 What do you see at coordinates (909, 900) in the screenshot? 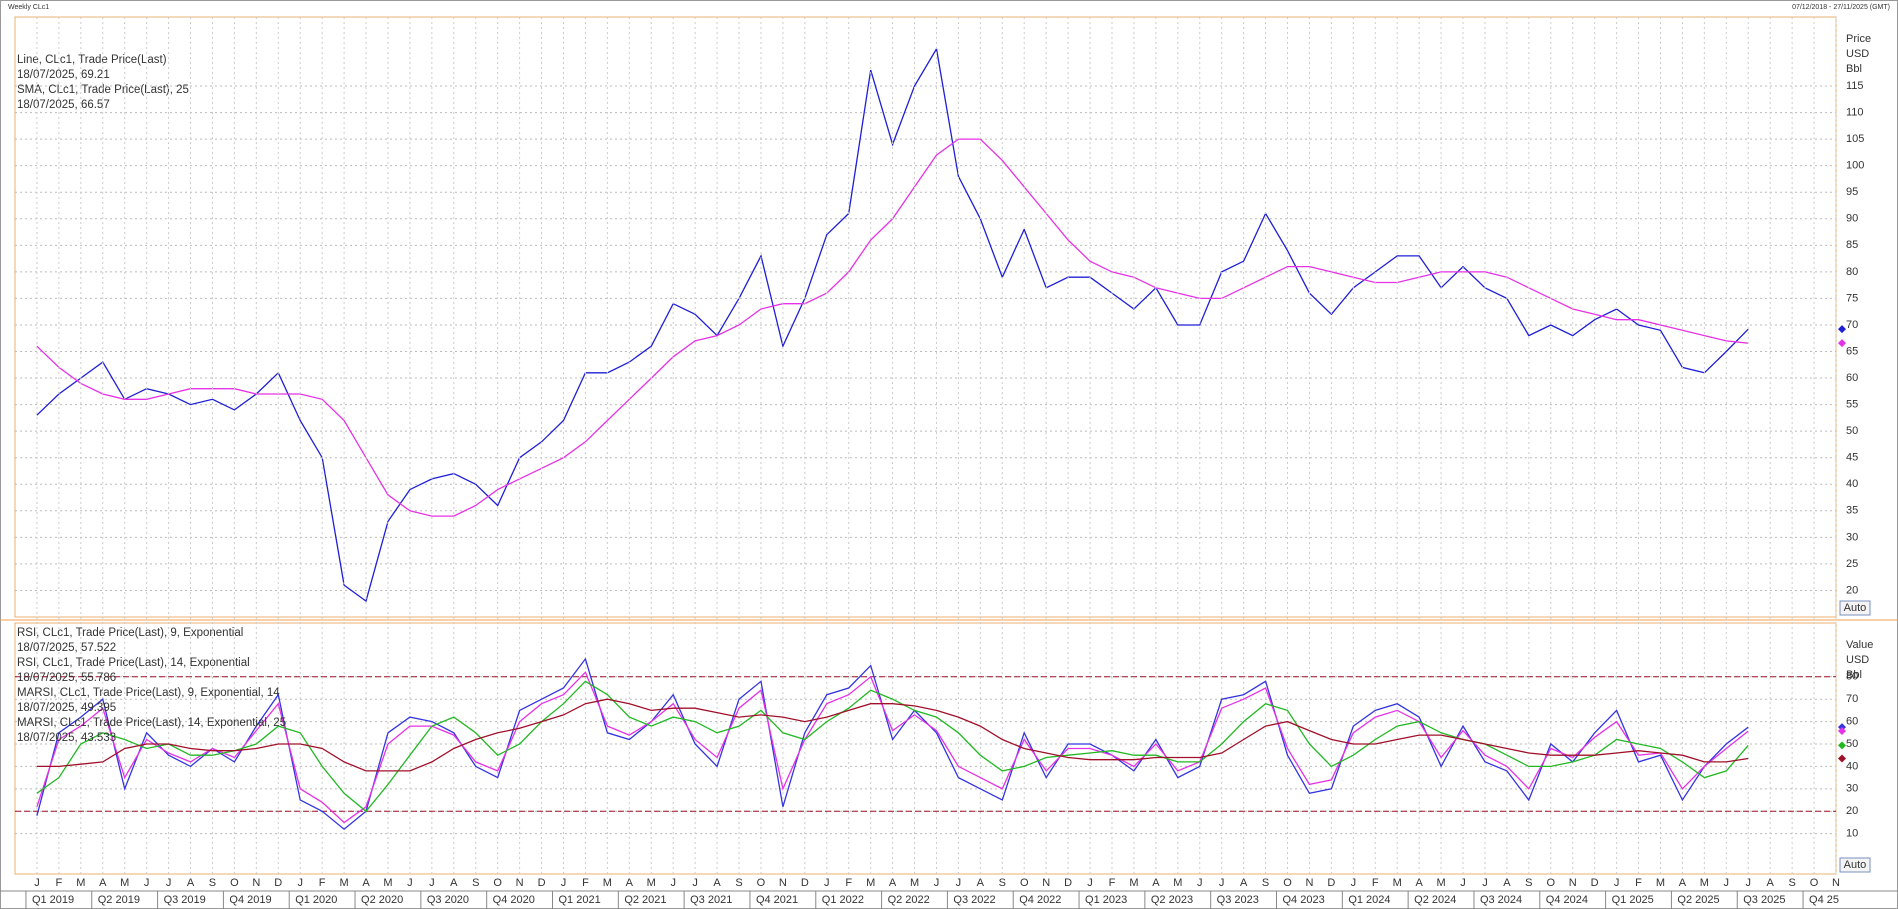
I see `quarter-label: Q2 2022` at bounding box center [909, 900].